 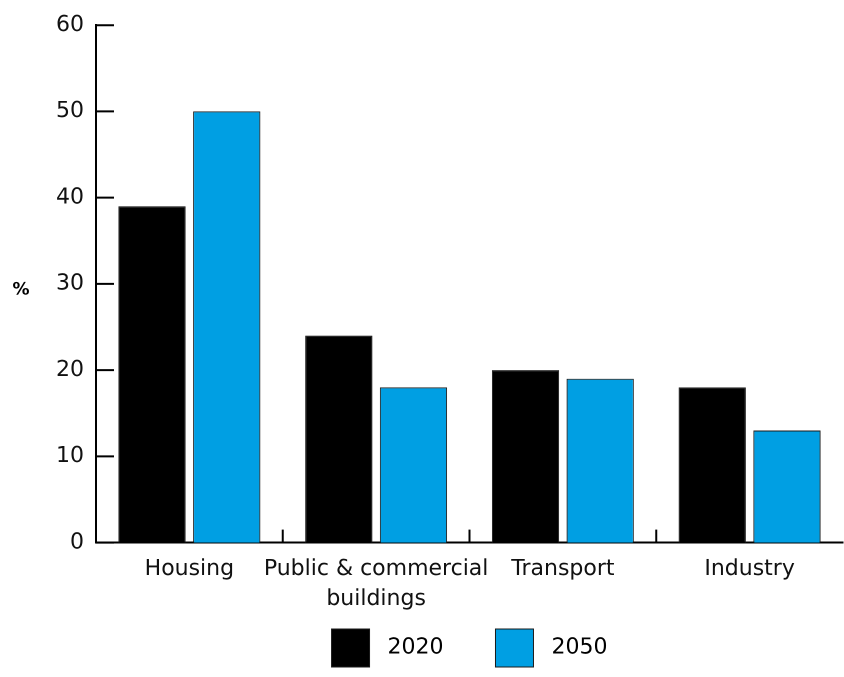 What do you see at coordinates (562, 569) in the screenshot?
I see `x-tick-label: Transport` at bounding box center [562, 569].